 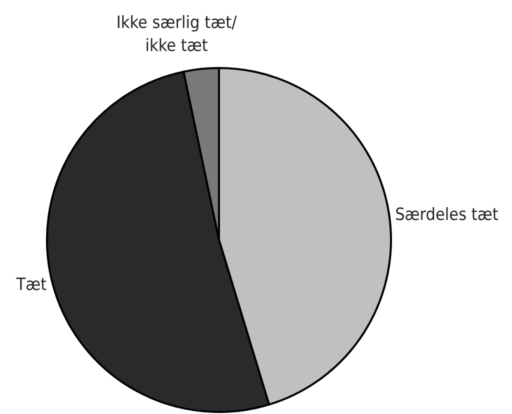 I want to click on slice-label: Tæt, so click(x=31, y=285).